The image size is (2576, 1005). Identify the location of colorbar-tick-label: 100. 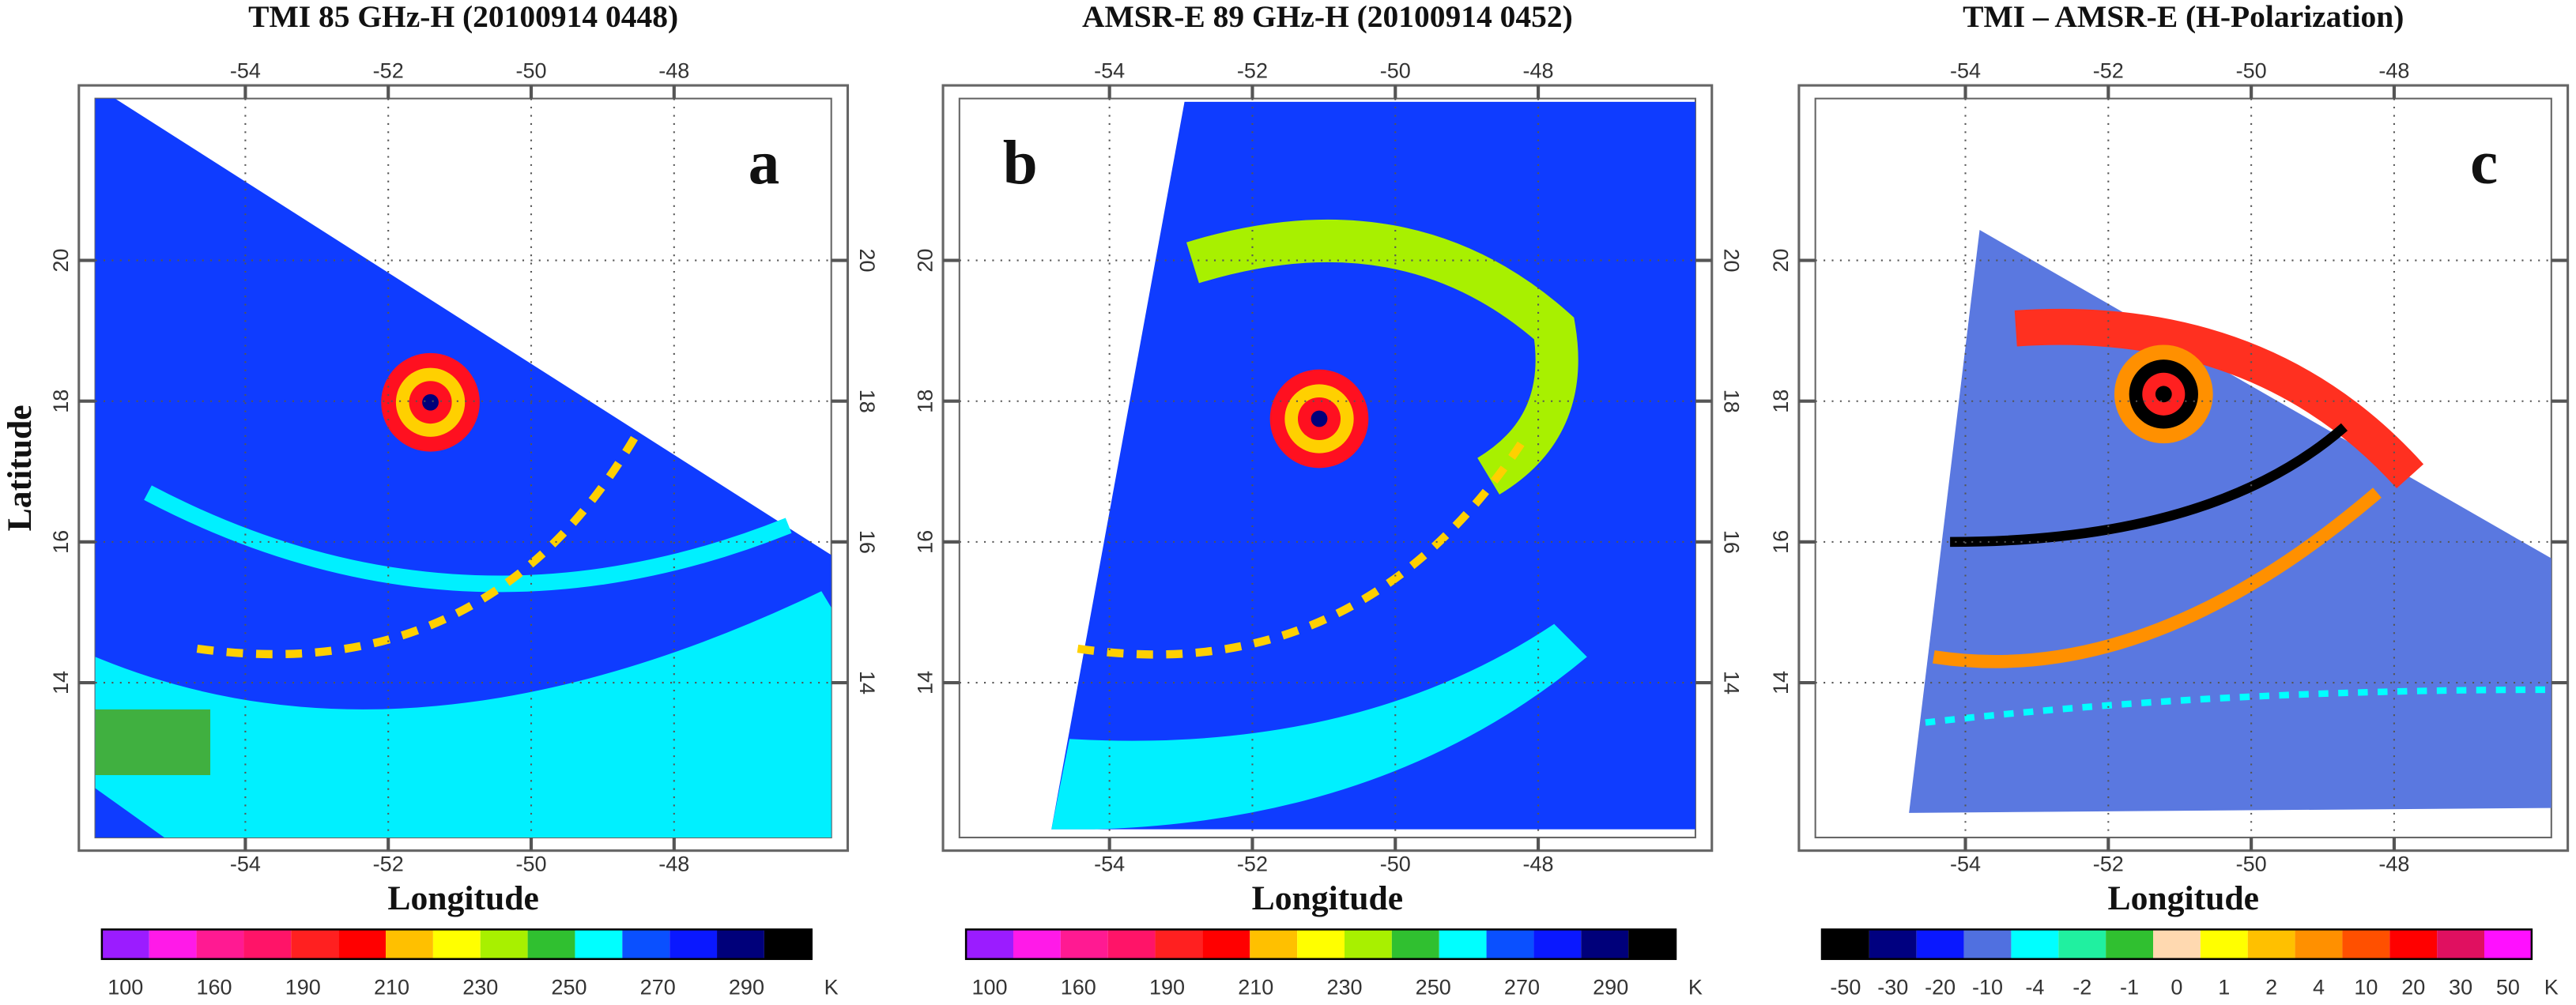
(125, 987).